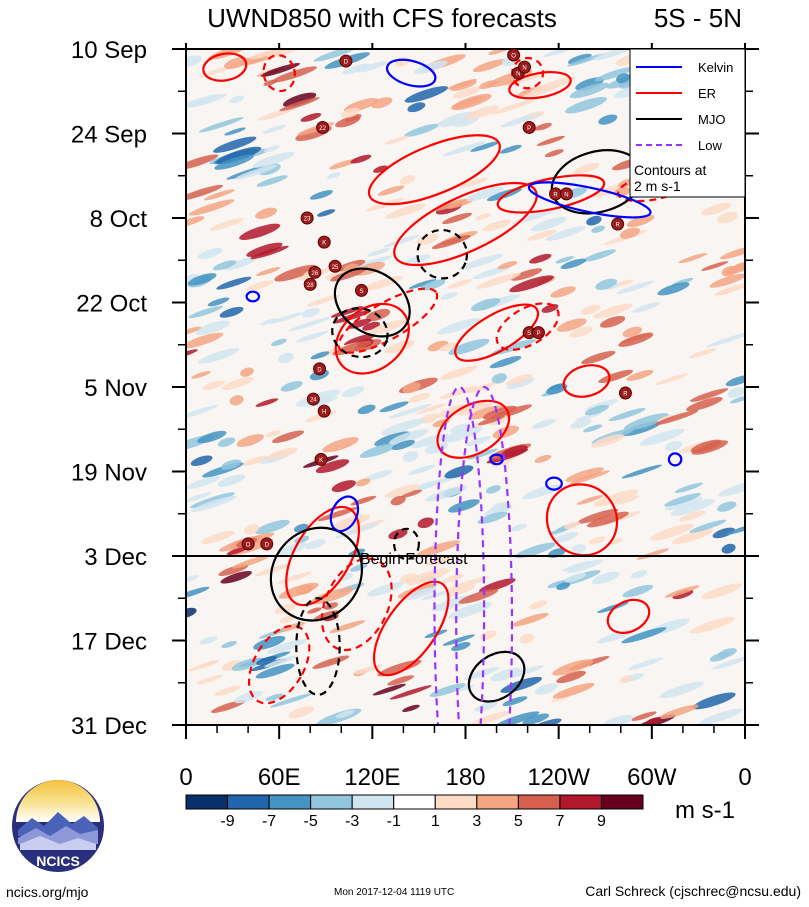 This screenshot has height=907, width=809. What do you see at coordinates (313, 399) in the screenshot?
I see `storm-marker: 24` at bounding box center [313, 399].